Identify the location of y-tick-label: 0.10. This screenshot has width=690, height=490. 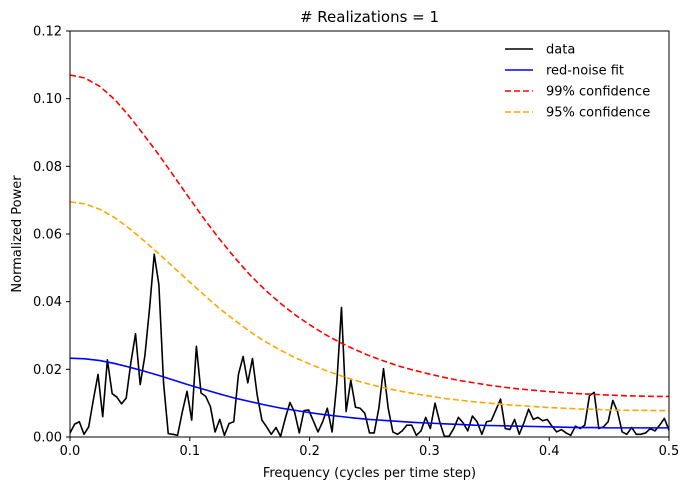
(47, 99).